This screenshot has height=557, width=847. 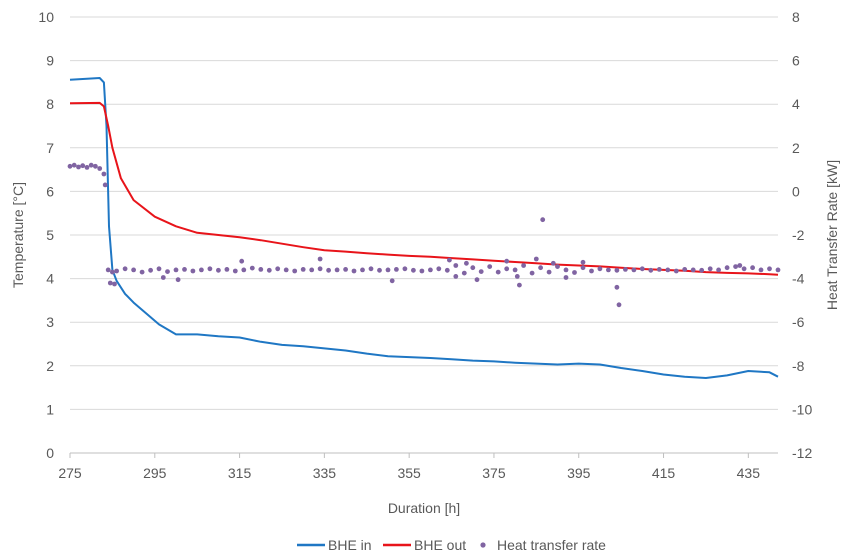 What do you see at coordinates (50, 279) in the screenshot?
I see `y-left-tick-label: 4` at bounding box center [50, 279].